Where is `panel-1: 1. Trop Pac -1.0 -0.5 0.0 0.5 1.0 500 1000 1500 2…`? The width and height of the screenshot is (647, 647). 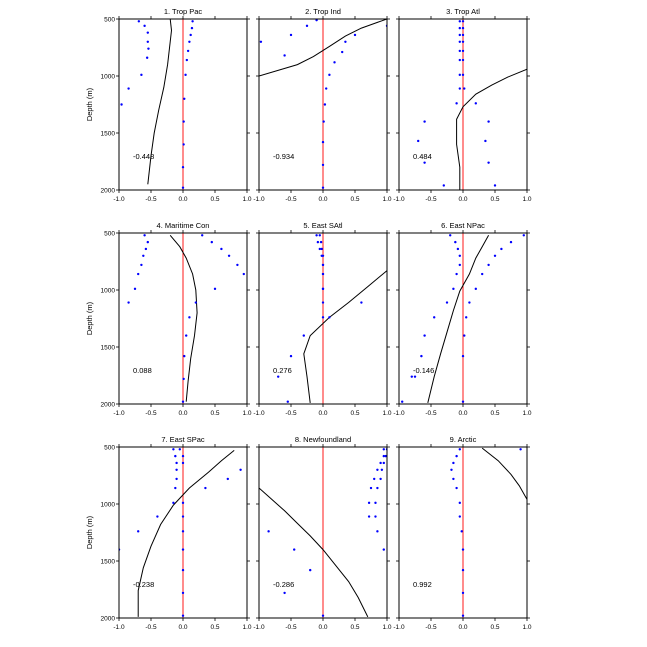 panel-1: 1. Trop Pac -1.0 -0.5 0.0 0.5 1.0 500 1000 1500 2… is located at coordinates (168, 105).